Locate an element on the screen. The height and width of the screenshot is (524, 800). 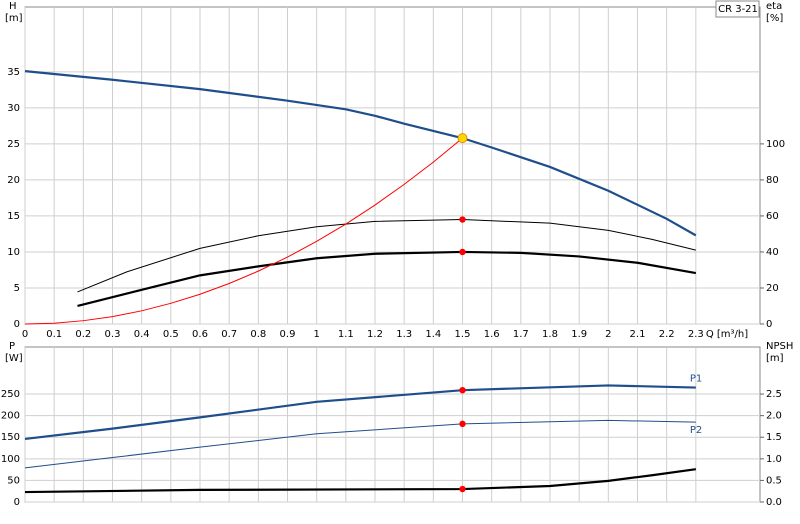
x-tick-label: 0.4 is located at coordinates (142, 334).